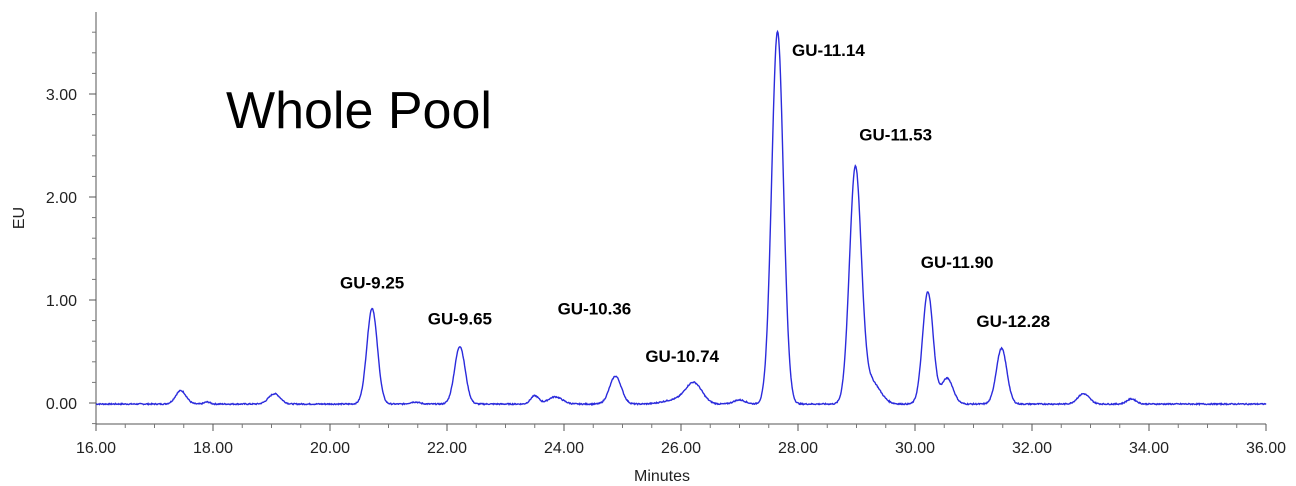 The height and width of the screenshot is (486, 1296). I want to click on x-axis-label: Minutes, so click(662, 476).